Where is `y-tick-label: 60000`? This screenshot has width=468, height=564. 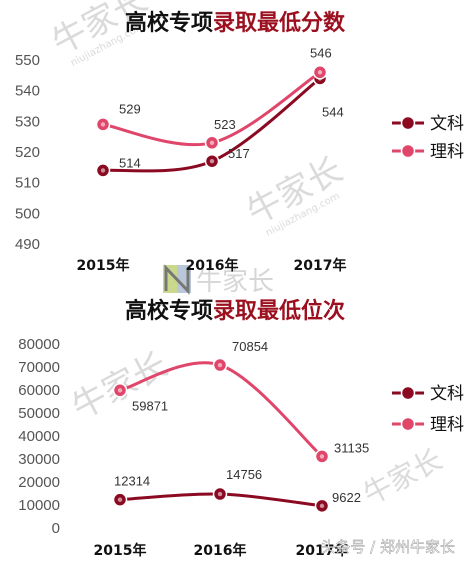
y-tick-label: 60000 is located at coordinates (39, 390).